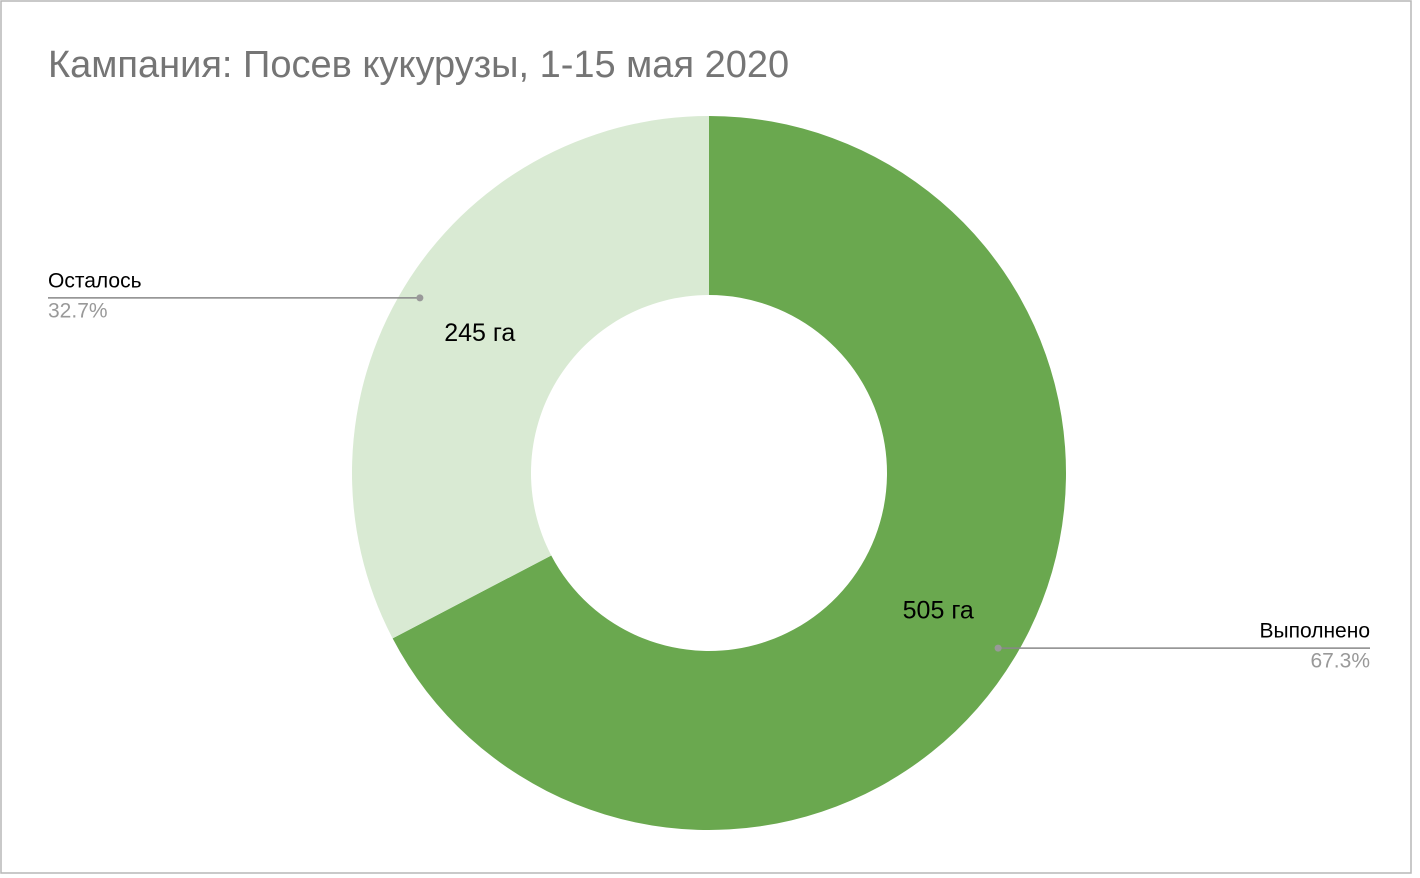 This screenshot has width=1420, height=878. What do you see at coordinates (95, 280) in the screenshot?
I see `category-label: Осталось` at bounding box center [95, 280].